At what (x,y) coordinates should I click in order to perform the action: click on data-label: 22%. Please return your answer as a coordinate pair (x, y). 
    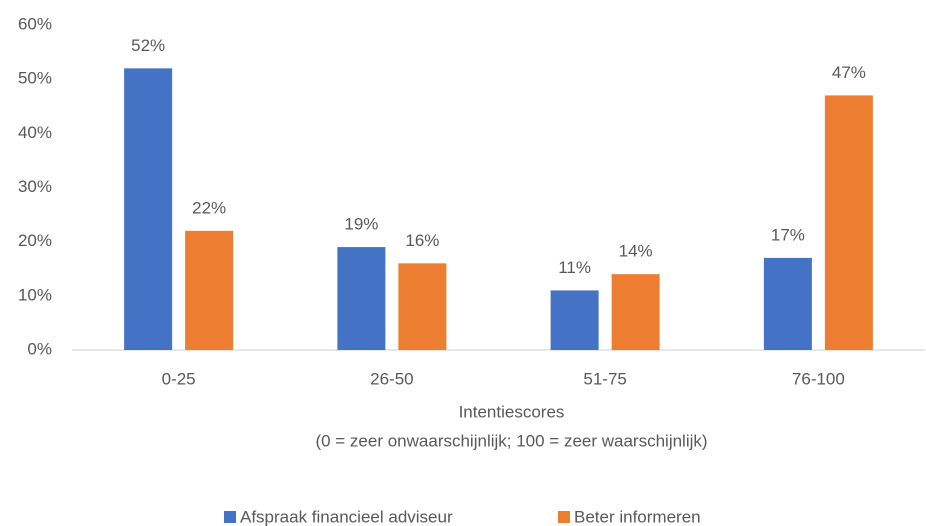
    Looking at the image, I should click on (209, 207).